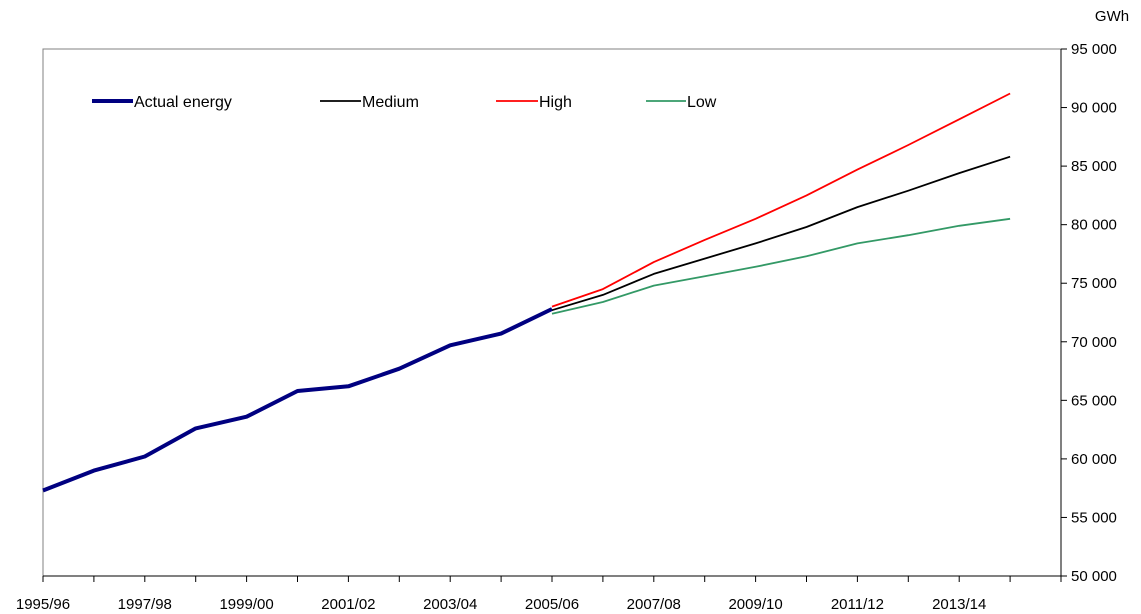 This screenshot has width=1141, height=614. What do you see at coordinates (959, 604) in the screenshot?
I see `x-tick-label: 2013/14` at bounding box center [959, 604].